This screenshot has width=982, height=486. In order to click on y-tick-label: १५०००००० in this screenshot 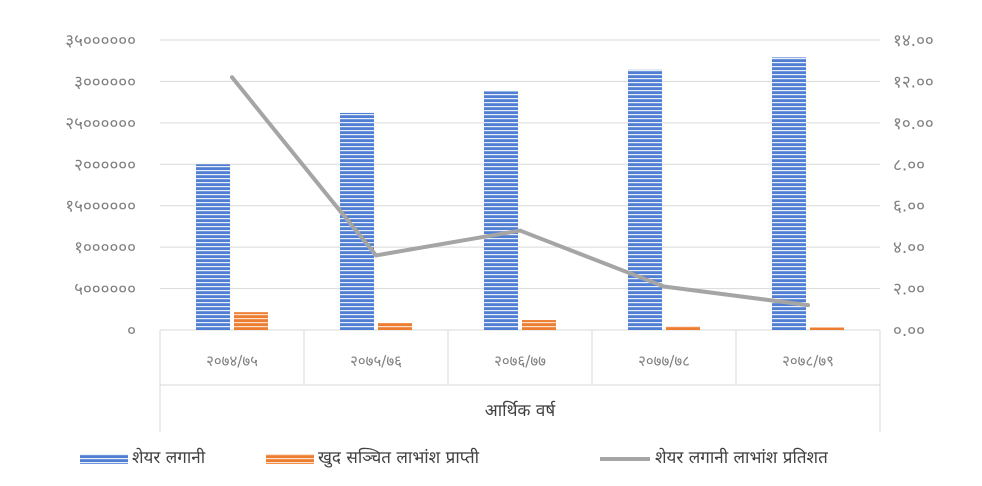, I will do `click(100, 207)`.